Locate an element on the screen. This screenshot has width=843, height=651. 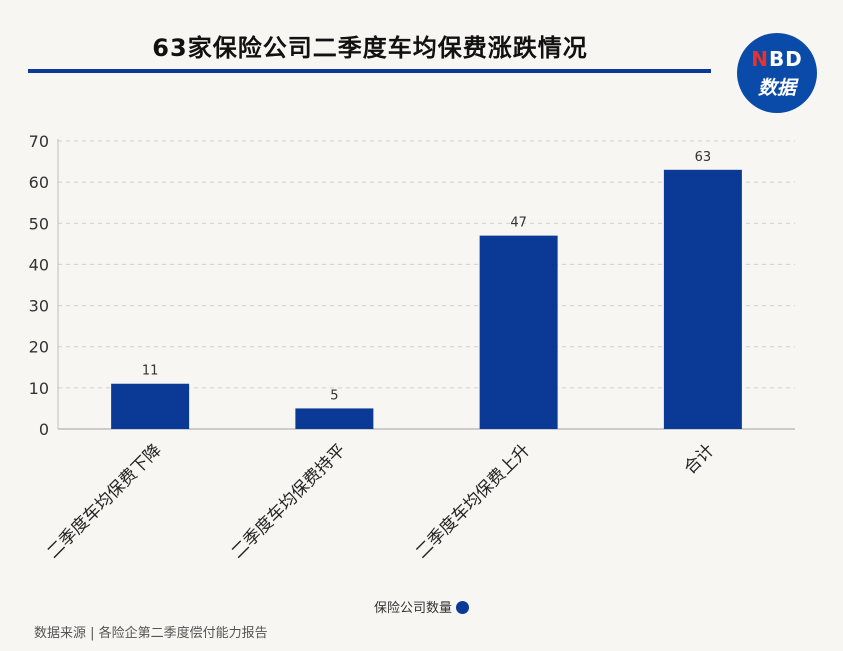
nbd-logo: NBD 数据 is located at coordinates (777, 73).